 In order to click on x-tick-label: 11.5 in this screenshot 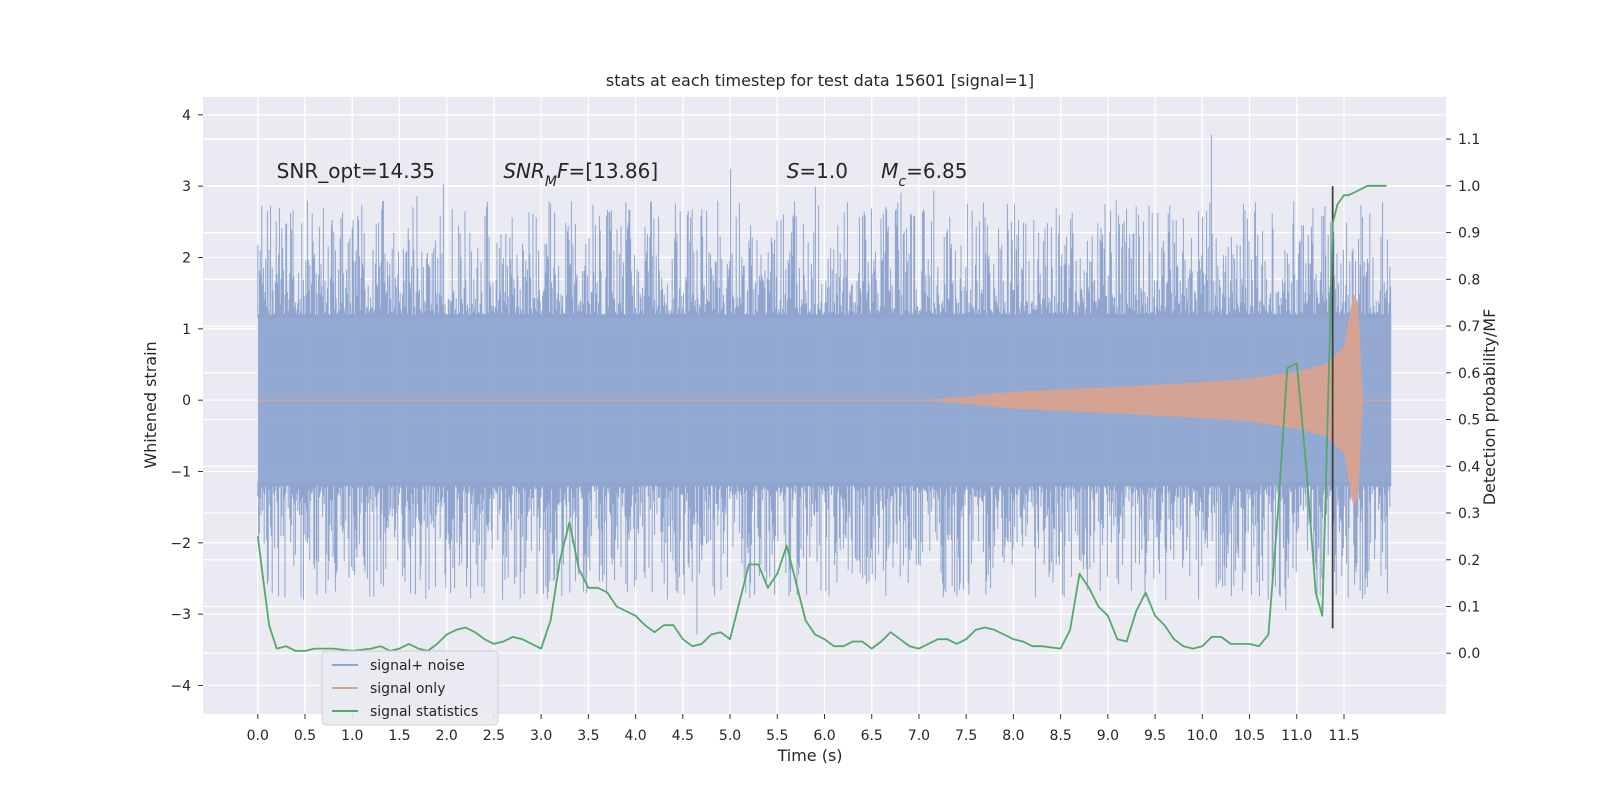, I will do `click(1343, 736)`.